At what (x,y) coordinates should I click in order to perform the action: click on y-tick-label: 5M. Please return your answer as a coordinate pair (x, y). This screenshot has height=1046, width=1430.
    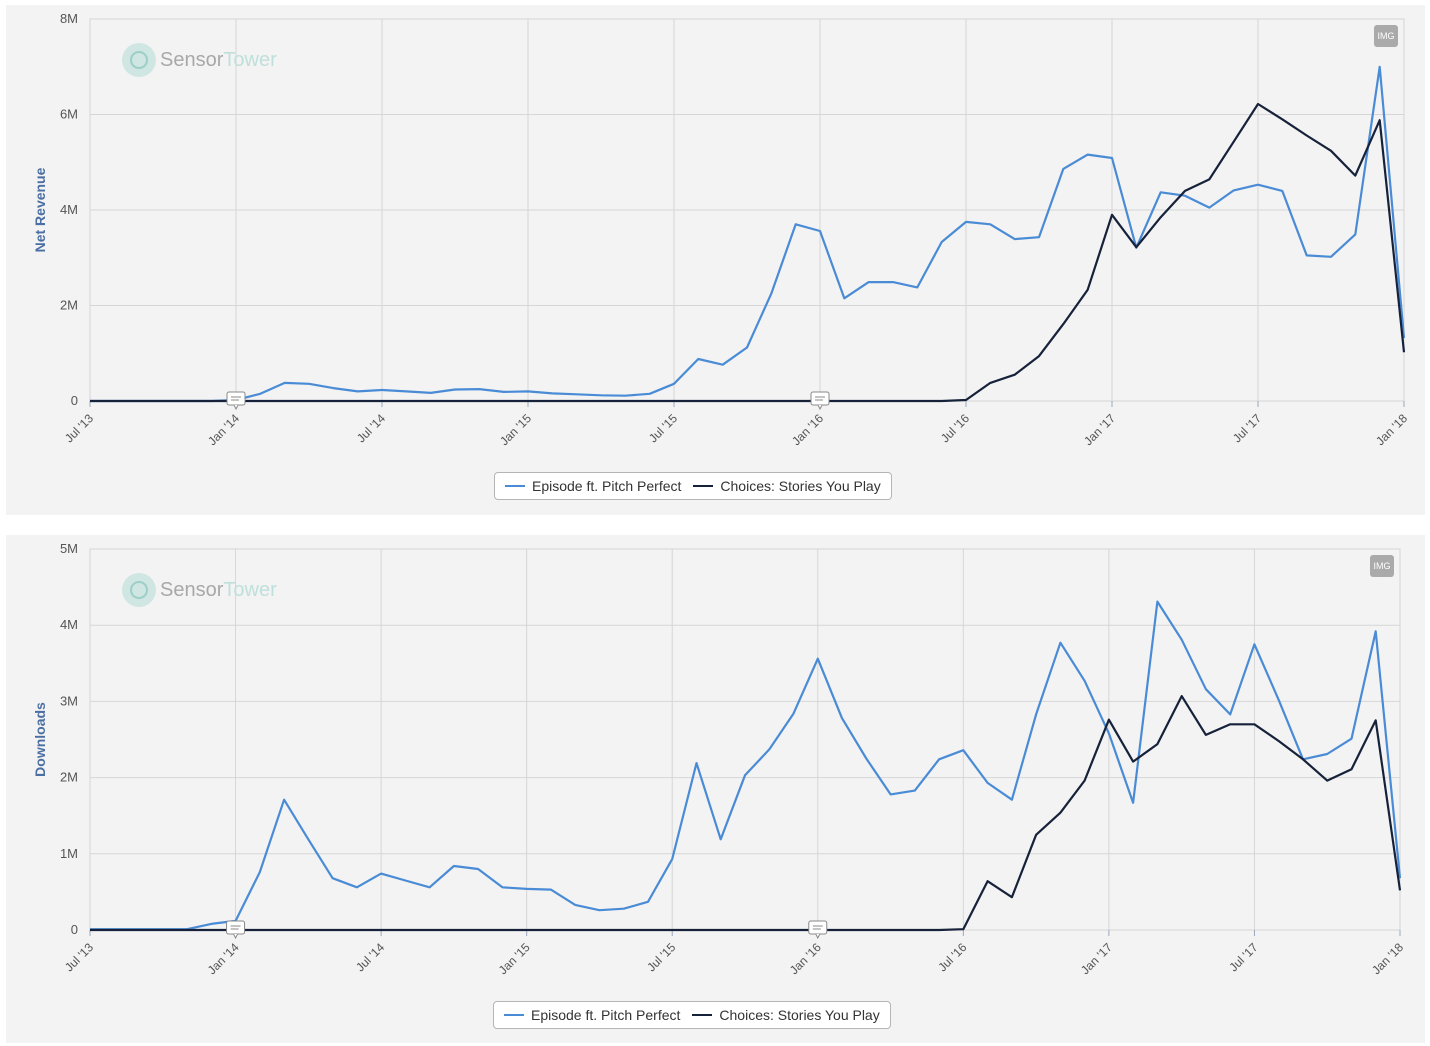
    Looking at the image, I should click on (69, 548).